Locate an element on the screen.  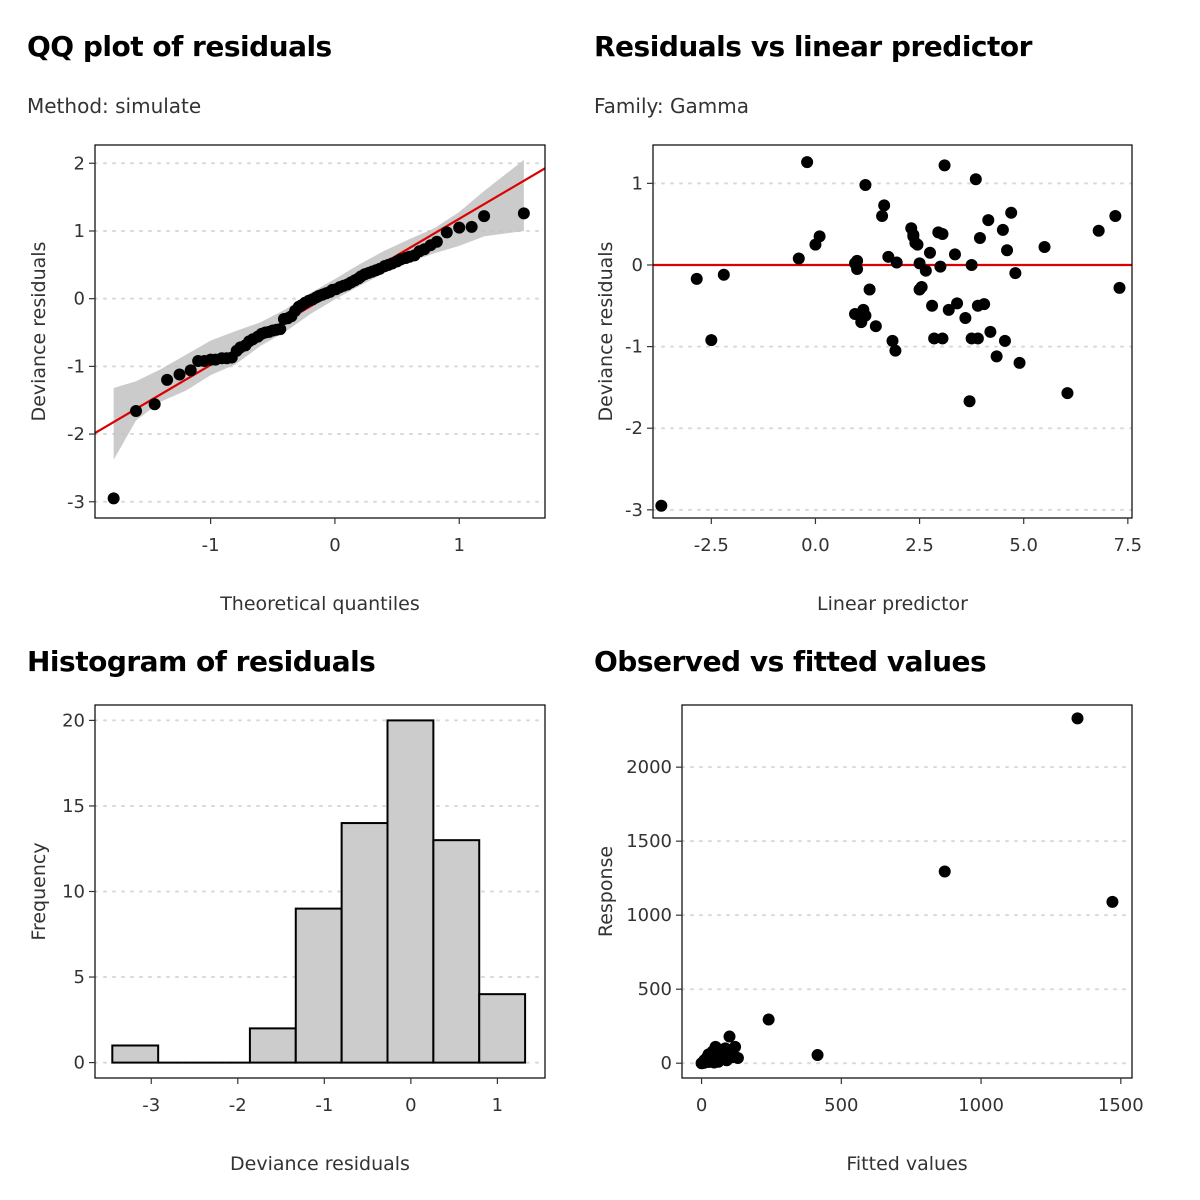
rvl-x-tick-label: -2.5 is located at coordinates (711, 545).